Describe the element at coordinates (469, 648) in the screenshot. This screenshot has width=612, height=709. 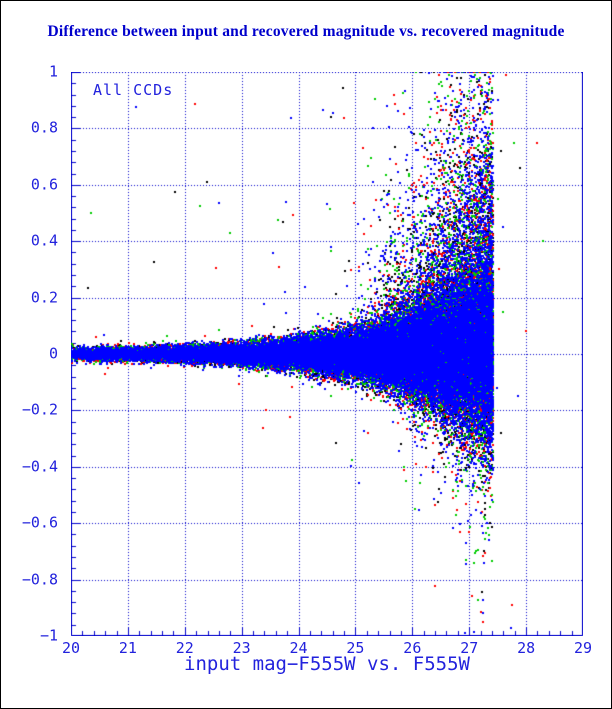
I see `x-tick-label: 27` at that location.